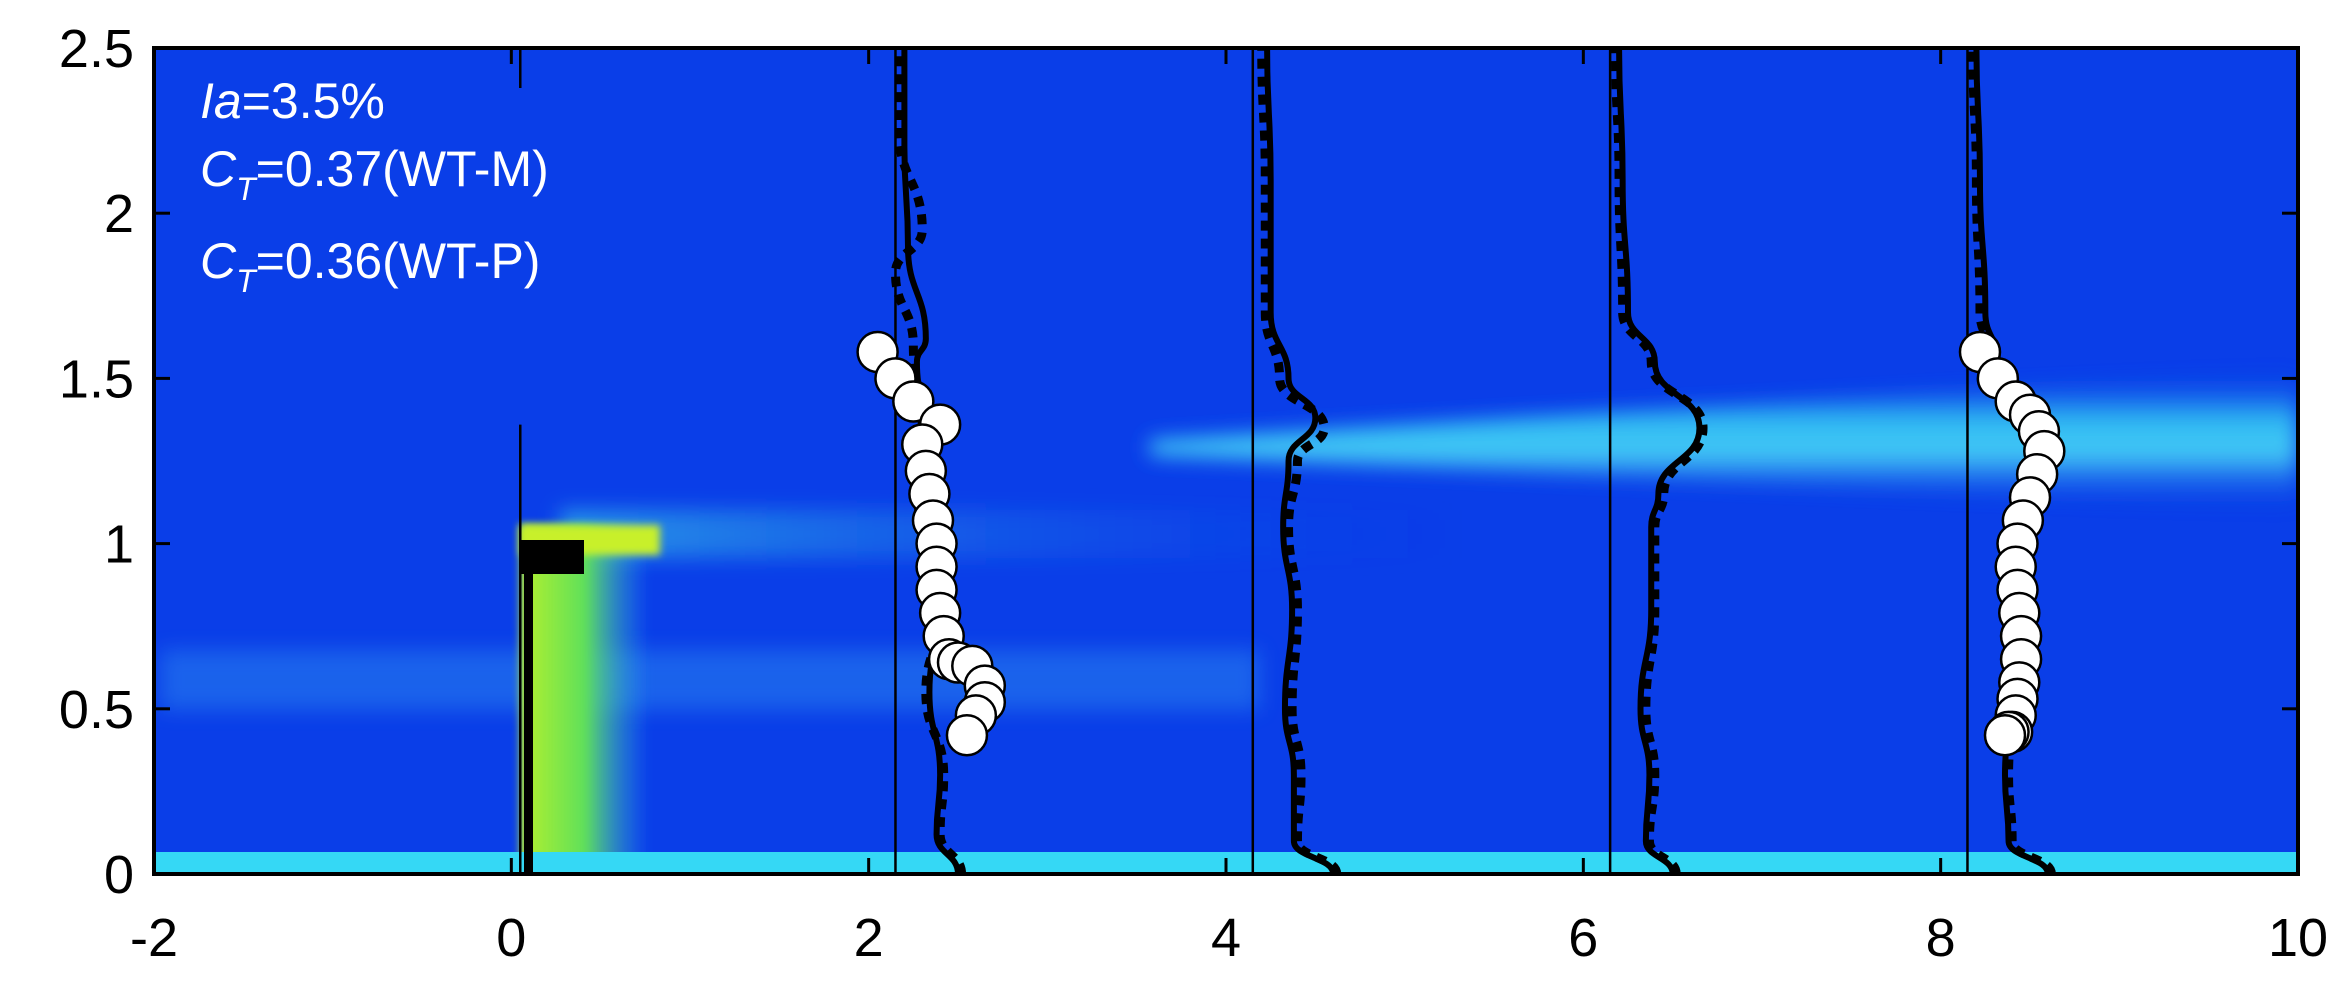 The width and height of the screenshot is (2352, 998). I want to click on x-tick-label: -2, so click(154, 938).